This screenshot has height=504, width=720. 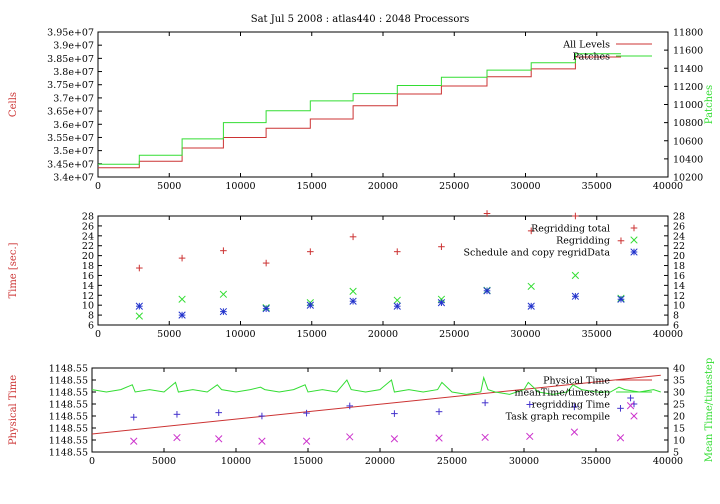 What do you see at coordinates (88, 276) in the screenshot?
I see `y-tick-label: 16` at bounding box center [88, 276].